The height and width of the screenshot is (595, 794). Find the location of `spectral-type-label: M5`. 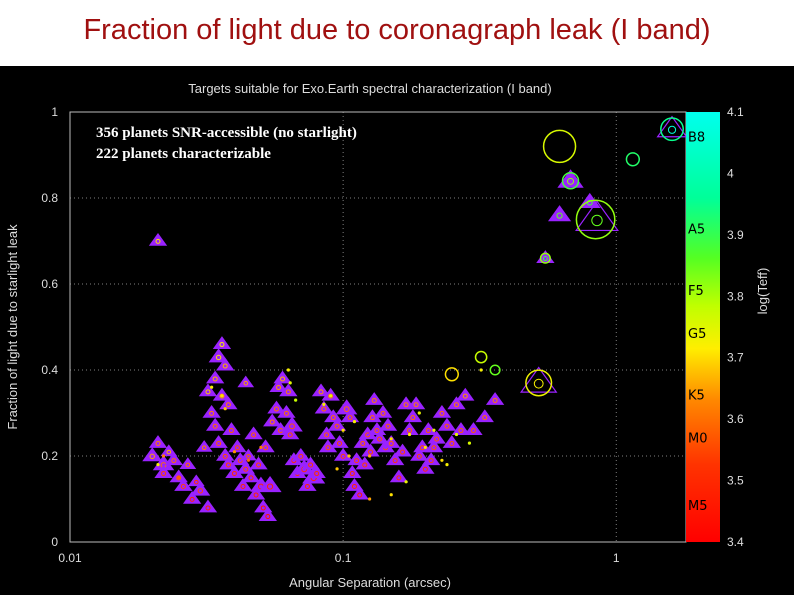

spectral-type-label: M5 is located at coordinates (698, 506).